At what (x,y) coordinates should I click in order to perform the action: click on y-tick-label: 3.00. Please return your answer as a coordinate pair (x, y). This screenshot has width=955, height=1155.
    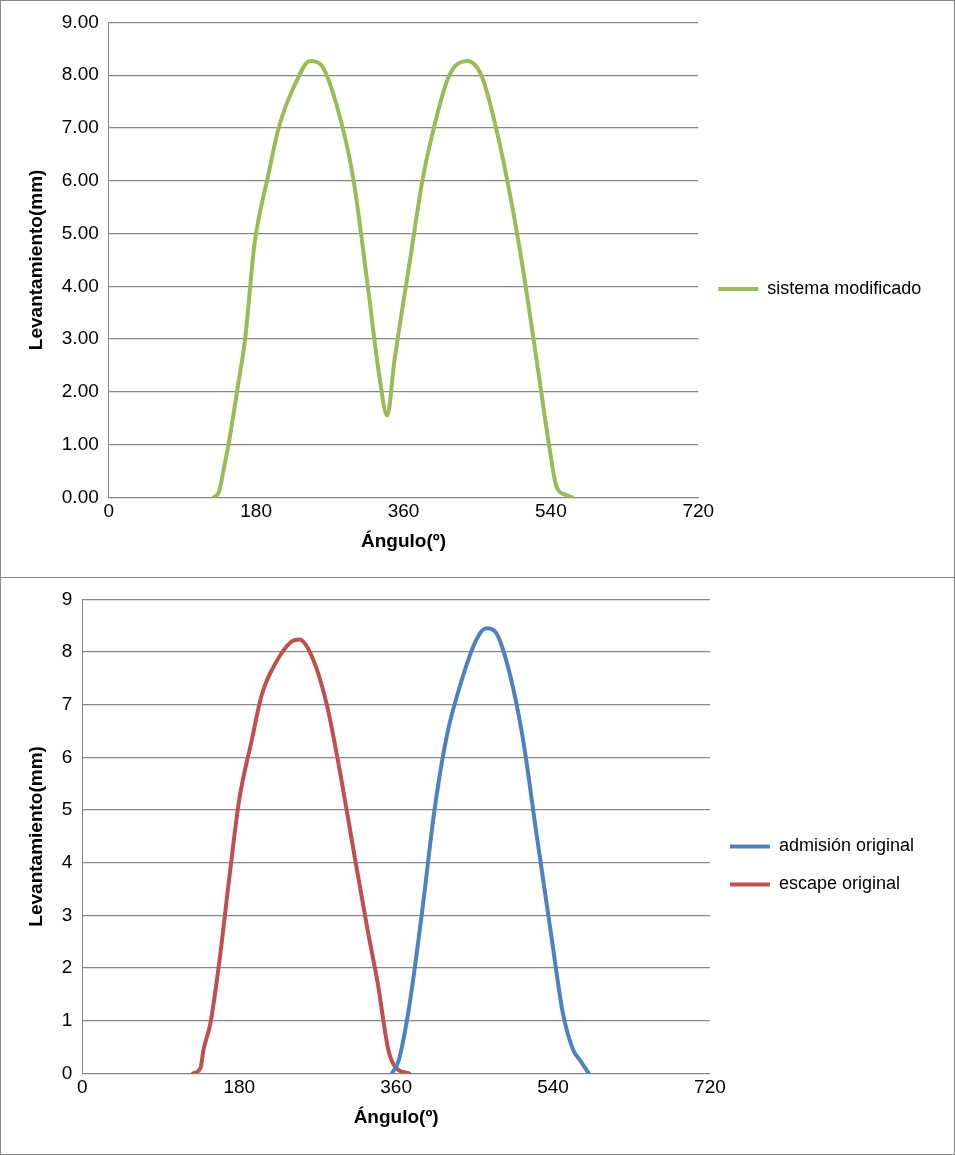
    Looking at the image, I should click on (80, 338).